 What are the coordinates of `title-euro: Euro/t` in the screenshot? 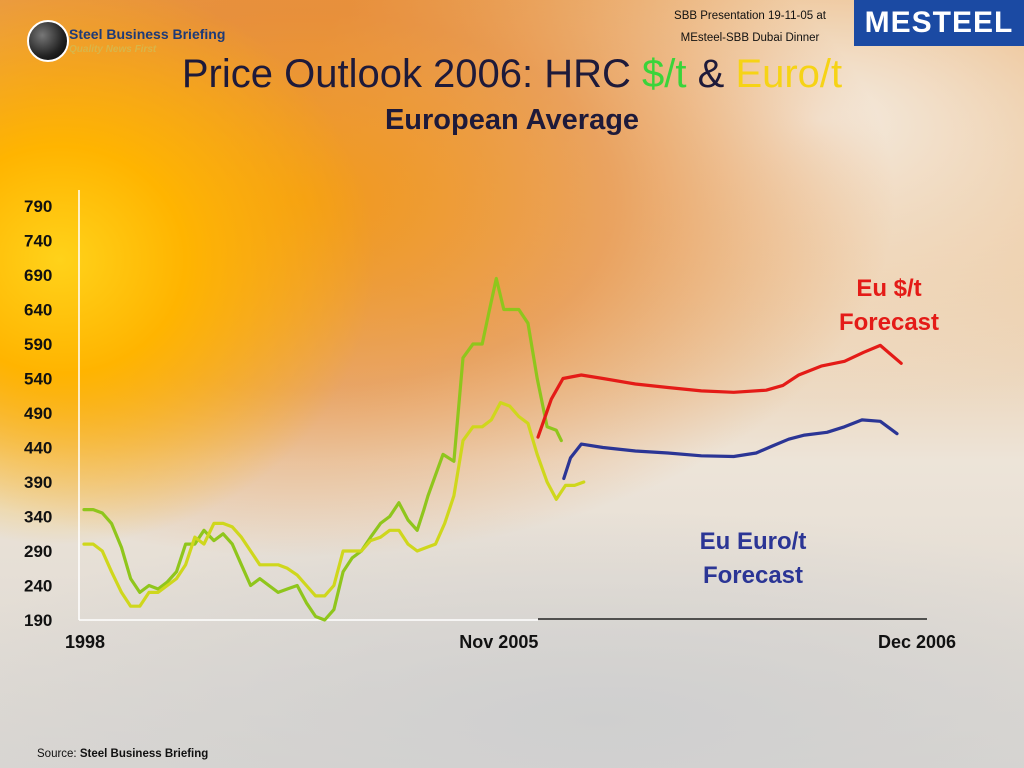 It's located at (789, 74).